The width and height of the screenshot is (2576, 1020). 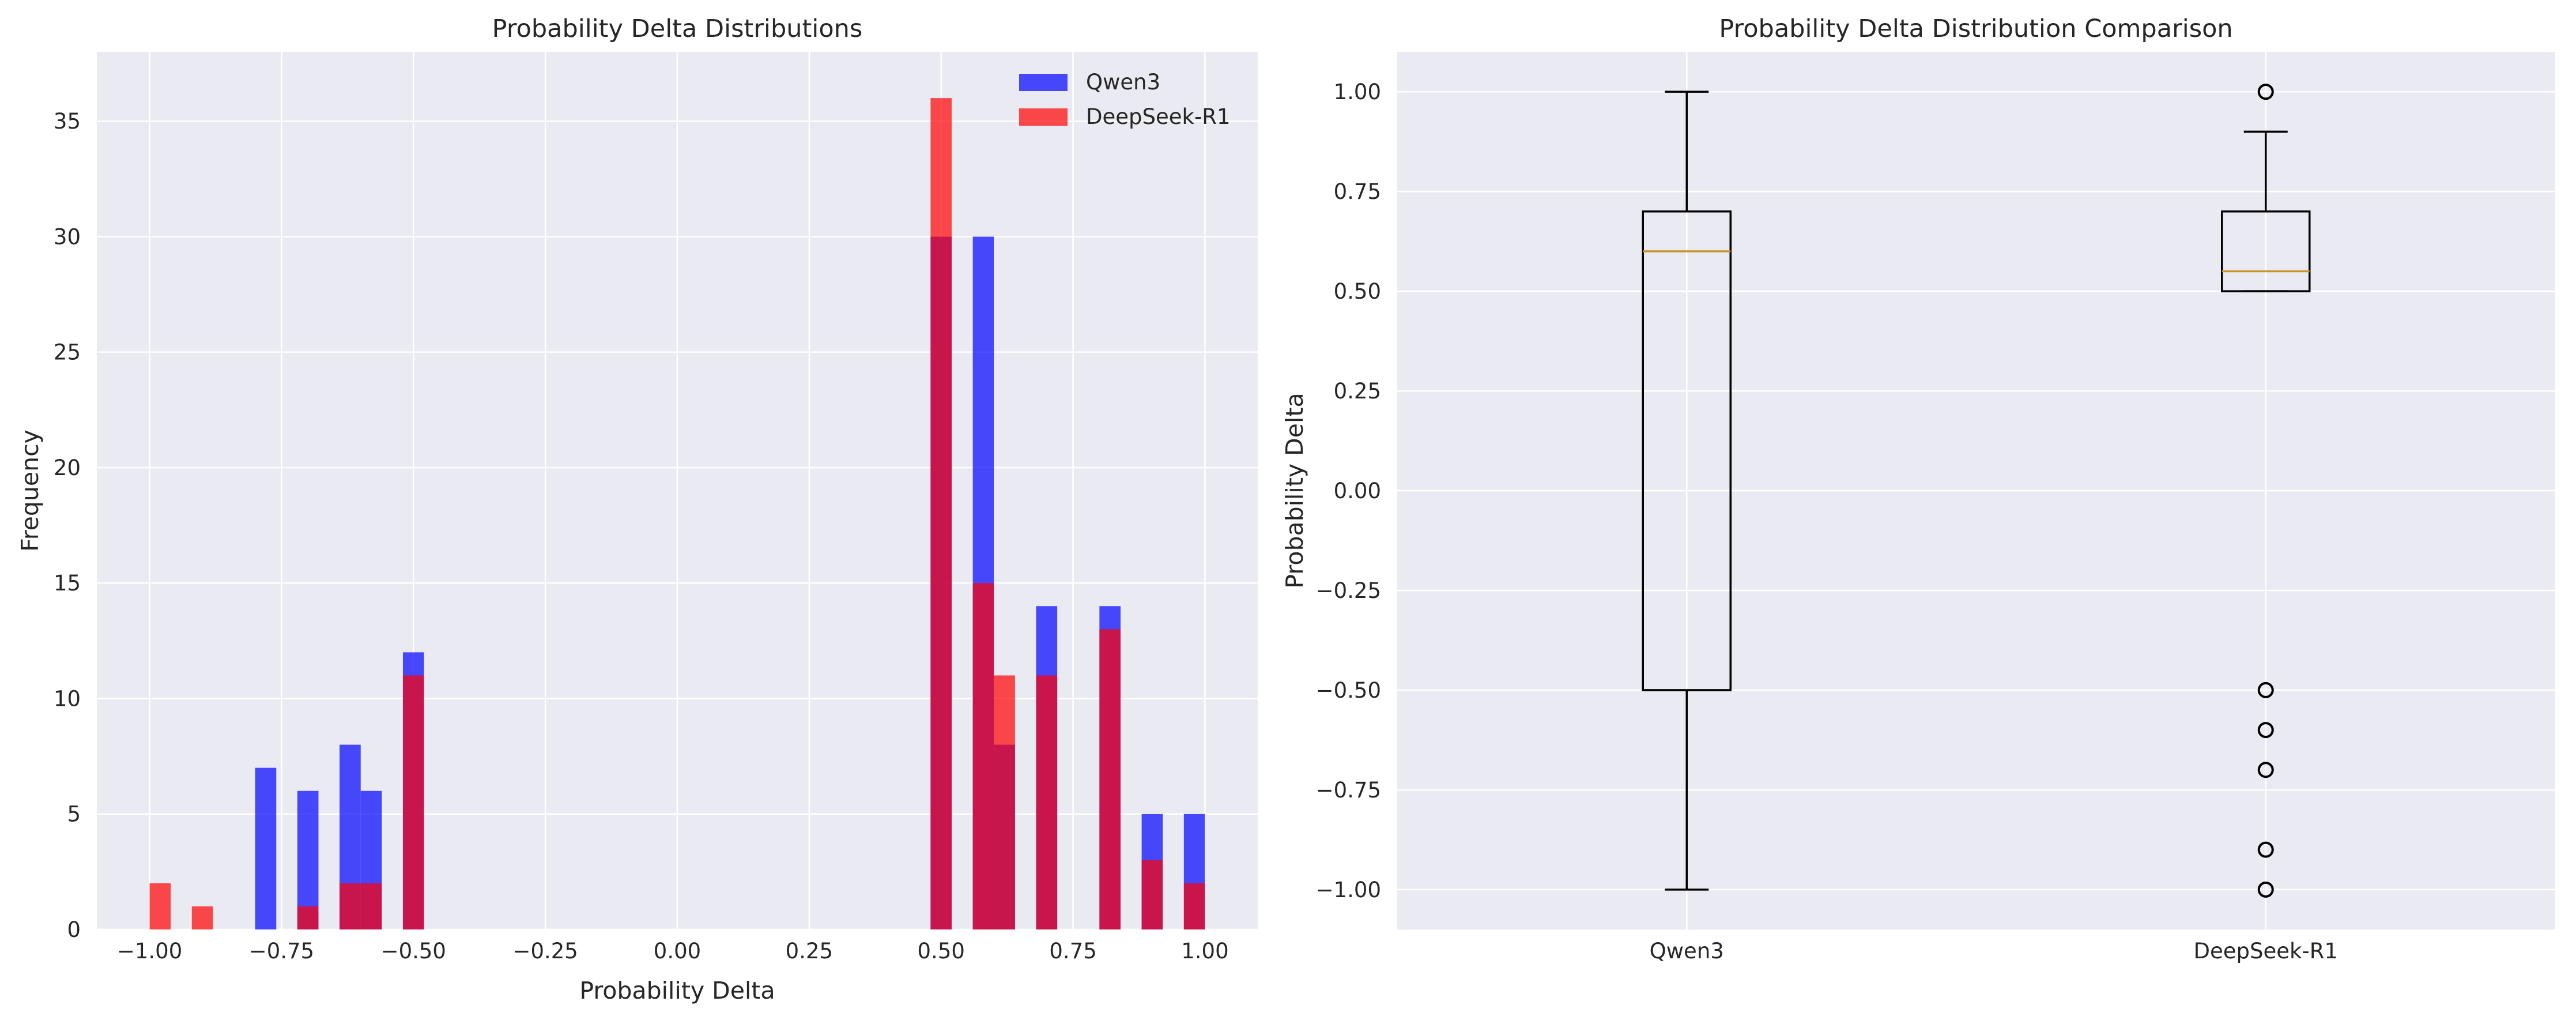 I want to click on boxplot-y-axis-label: Probability Delta, so click(x=1294, y=490).